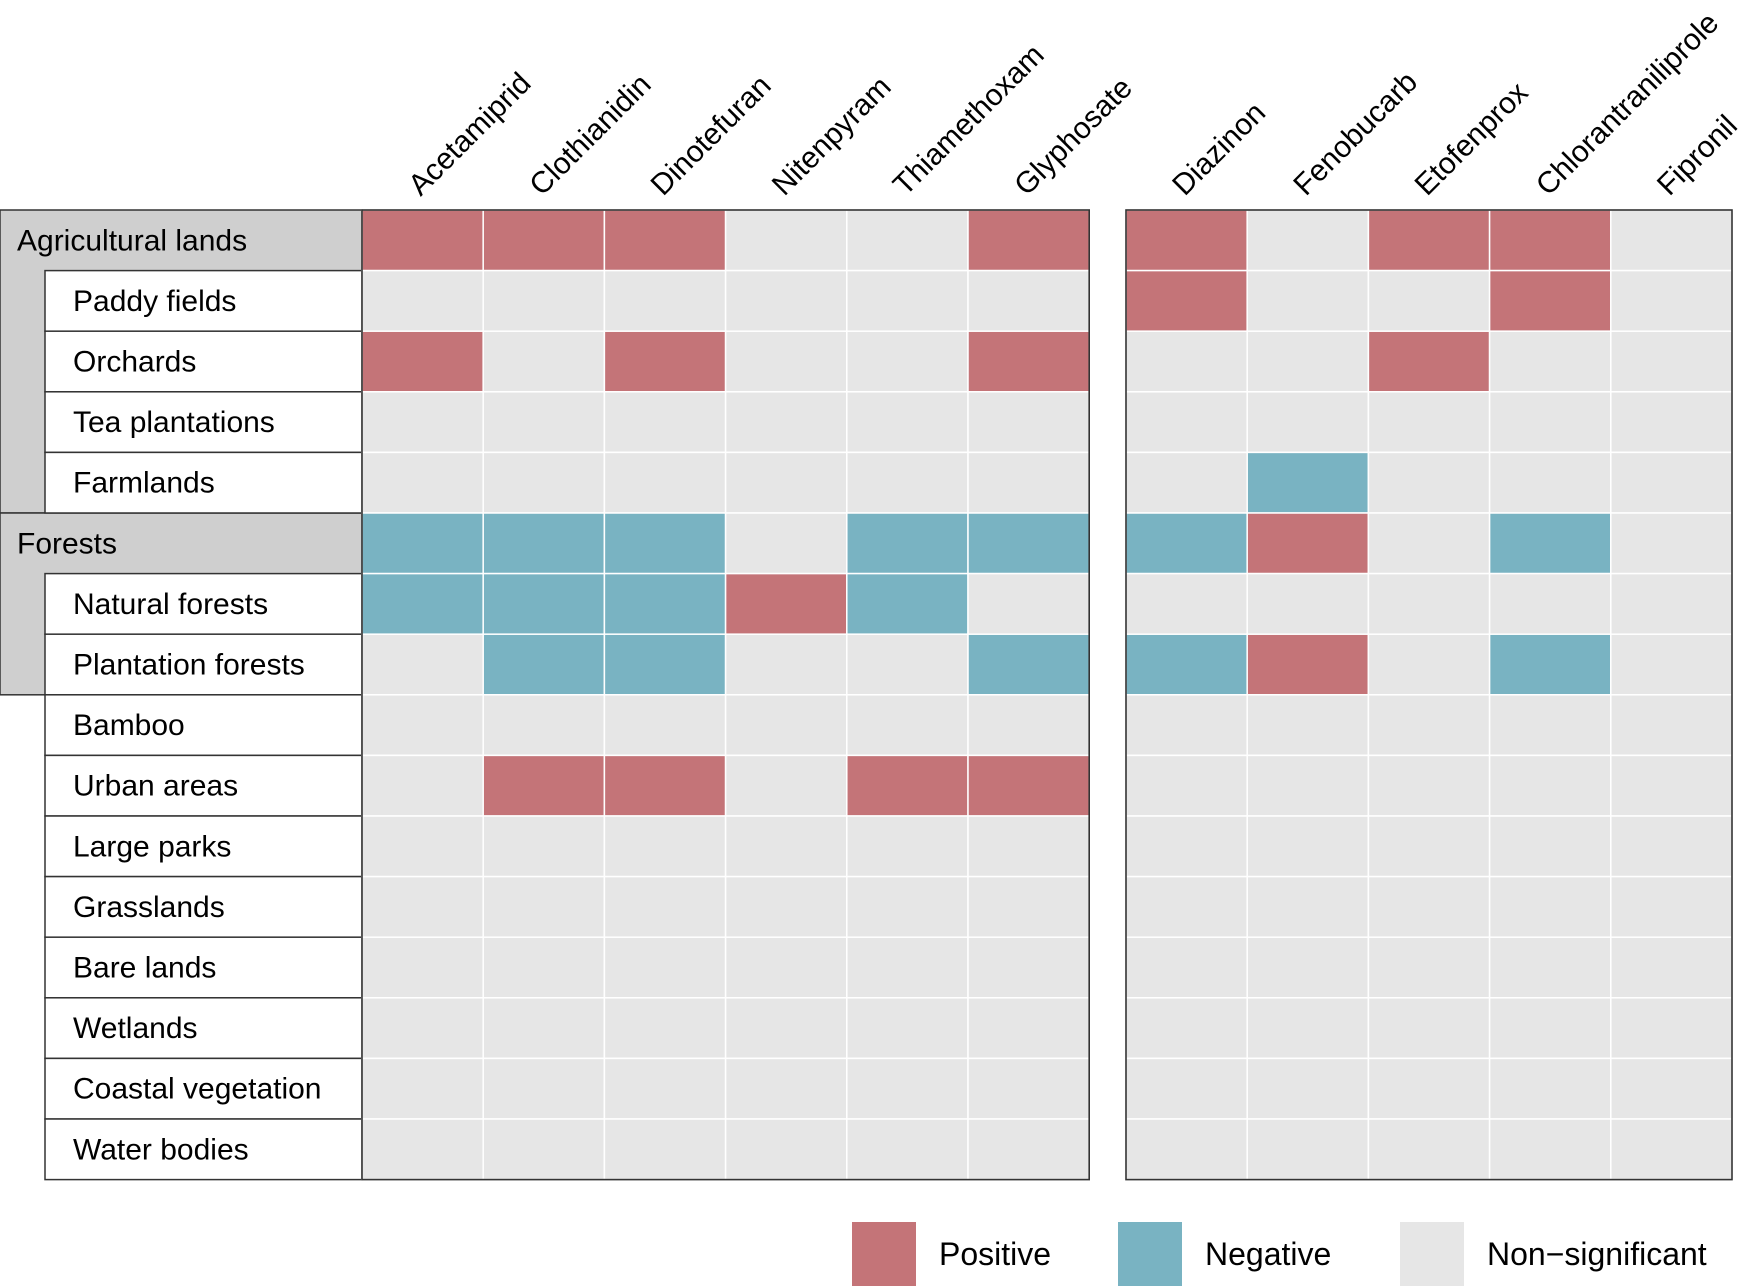 The width and height of the screenshot is (1742, 1286). I want to click on row-label-box-urban-areas, so click(203, 785).